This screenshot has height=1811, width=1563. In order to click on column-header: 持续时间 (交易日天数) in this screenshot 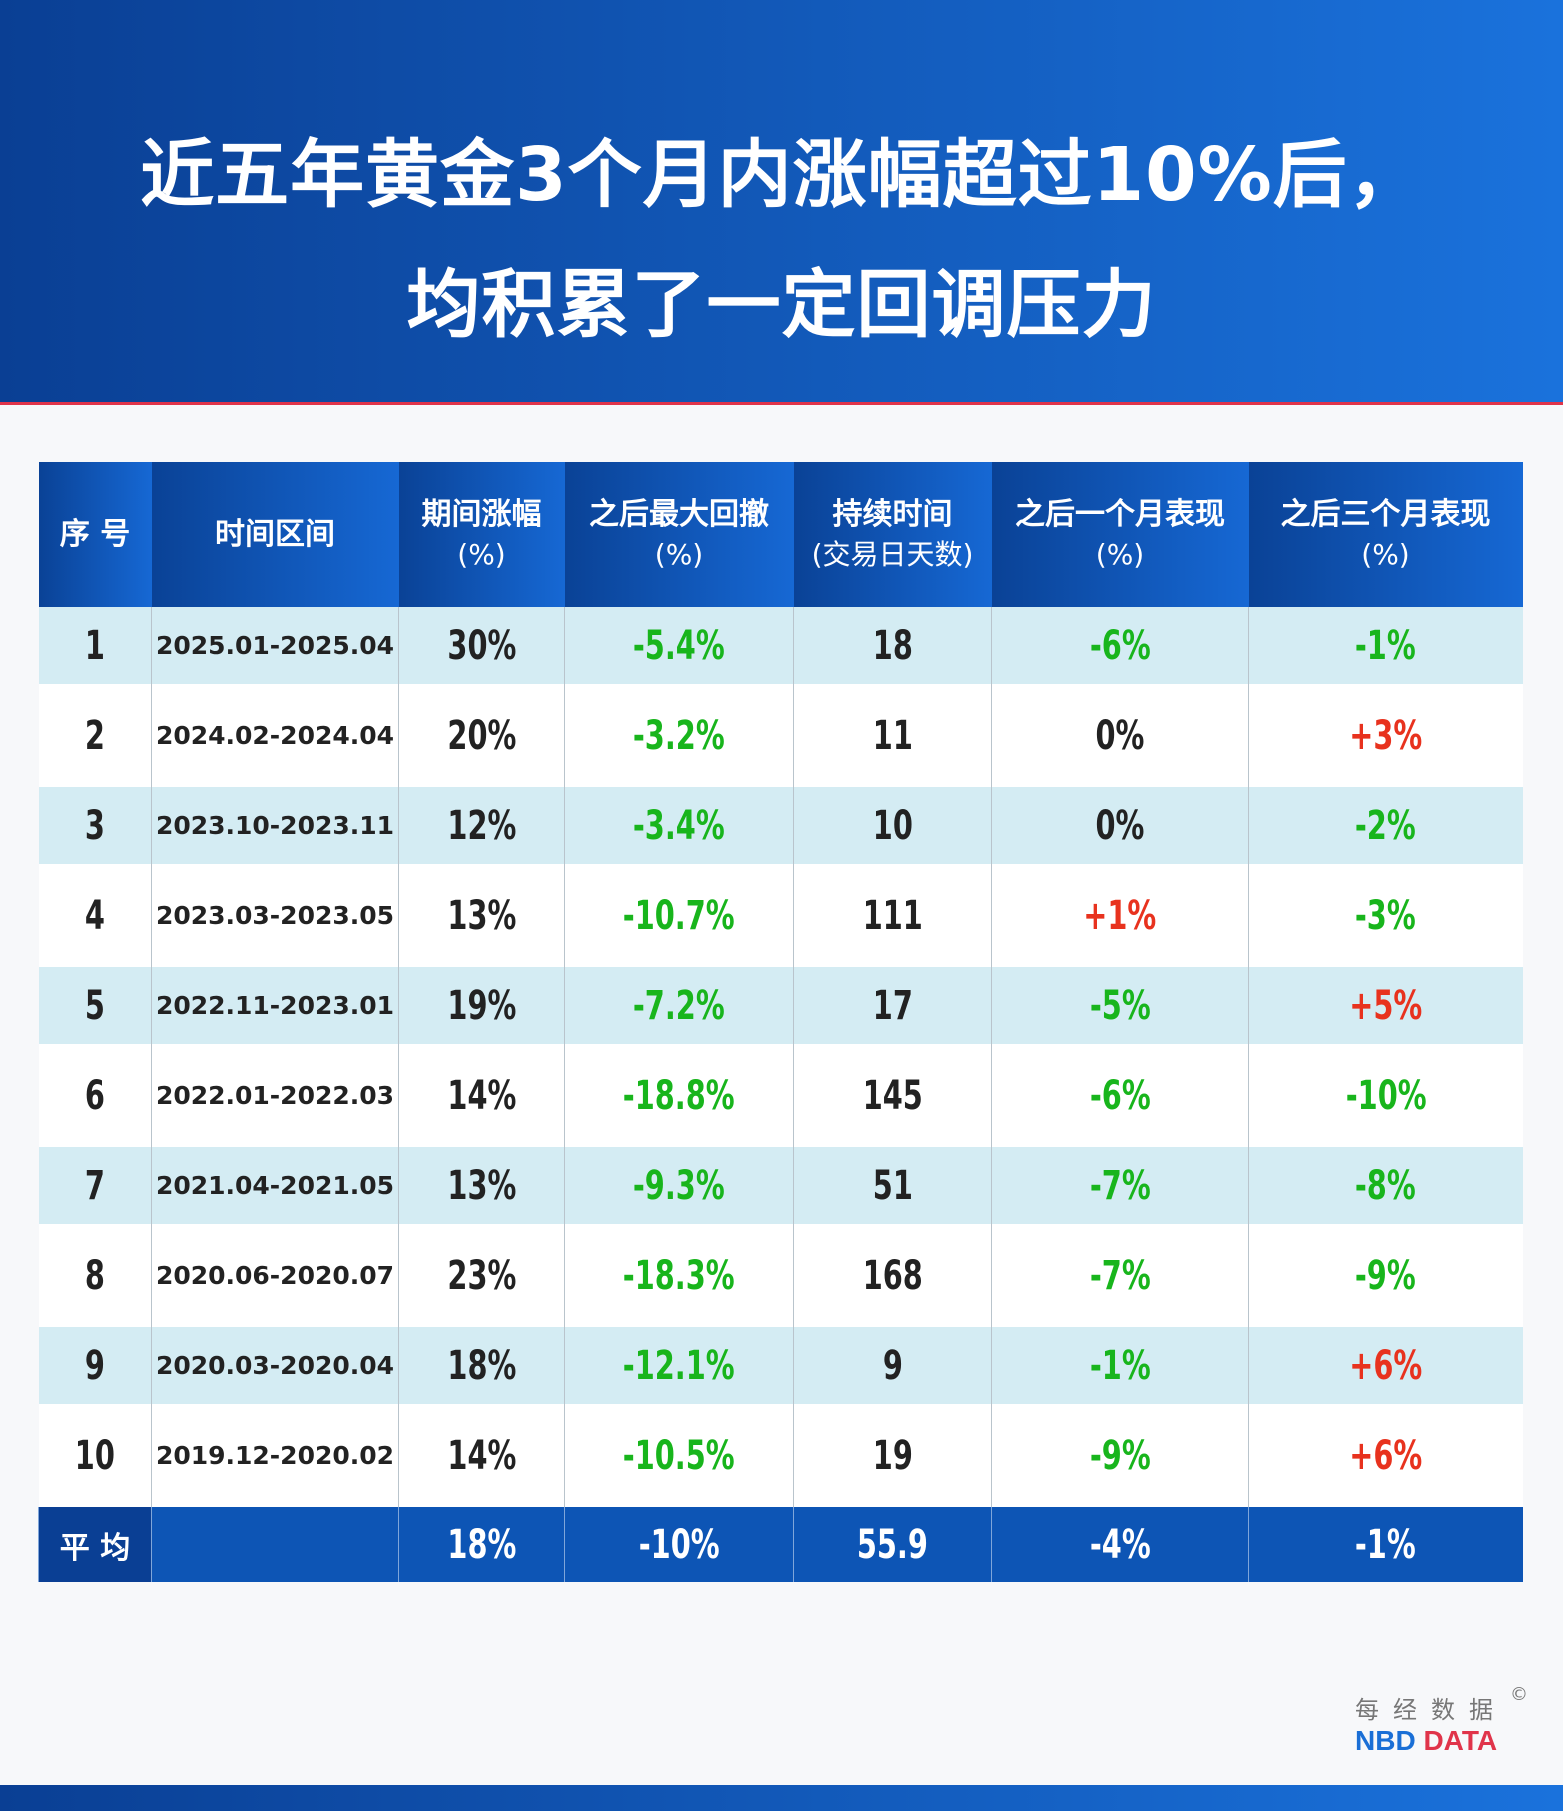, I will do `click(892, 534)`.